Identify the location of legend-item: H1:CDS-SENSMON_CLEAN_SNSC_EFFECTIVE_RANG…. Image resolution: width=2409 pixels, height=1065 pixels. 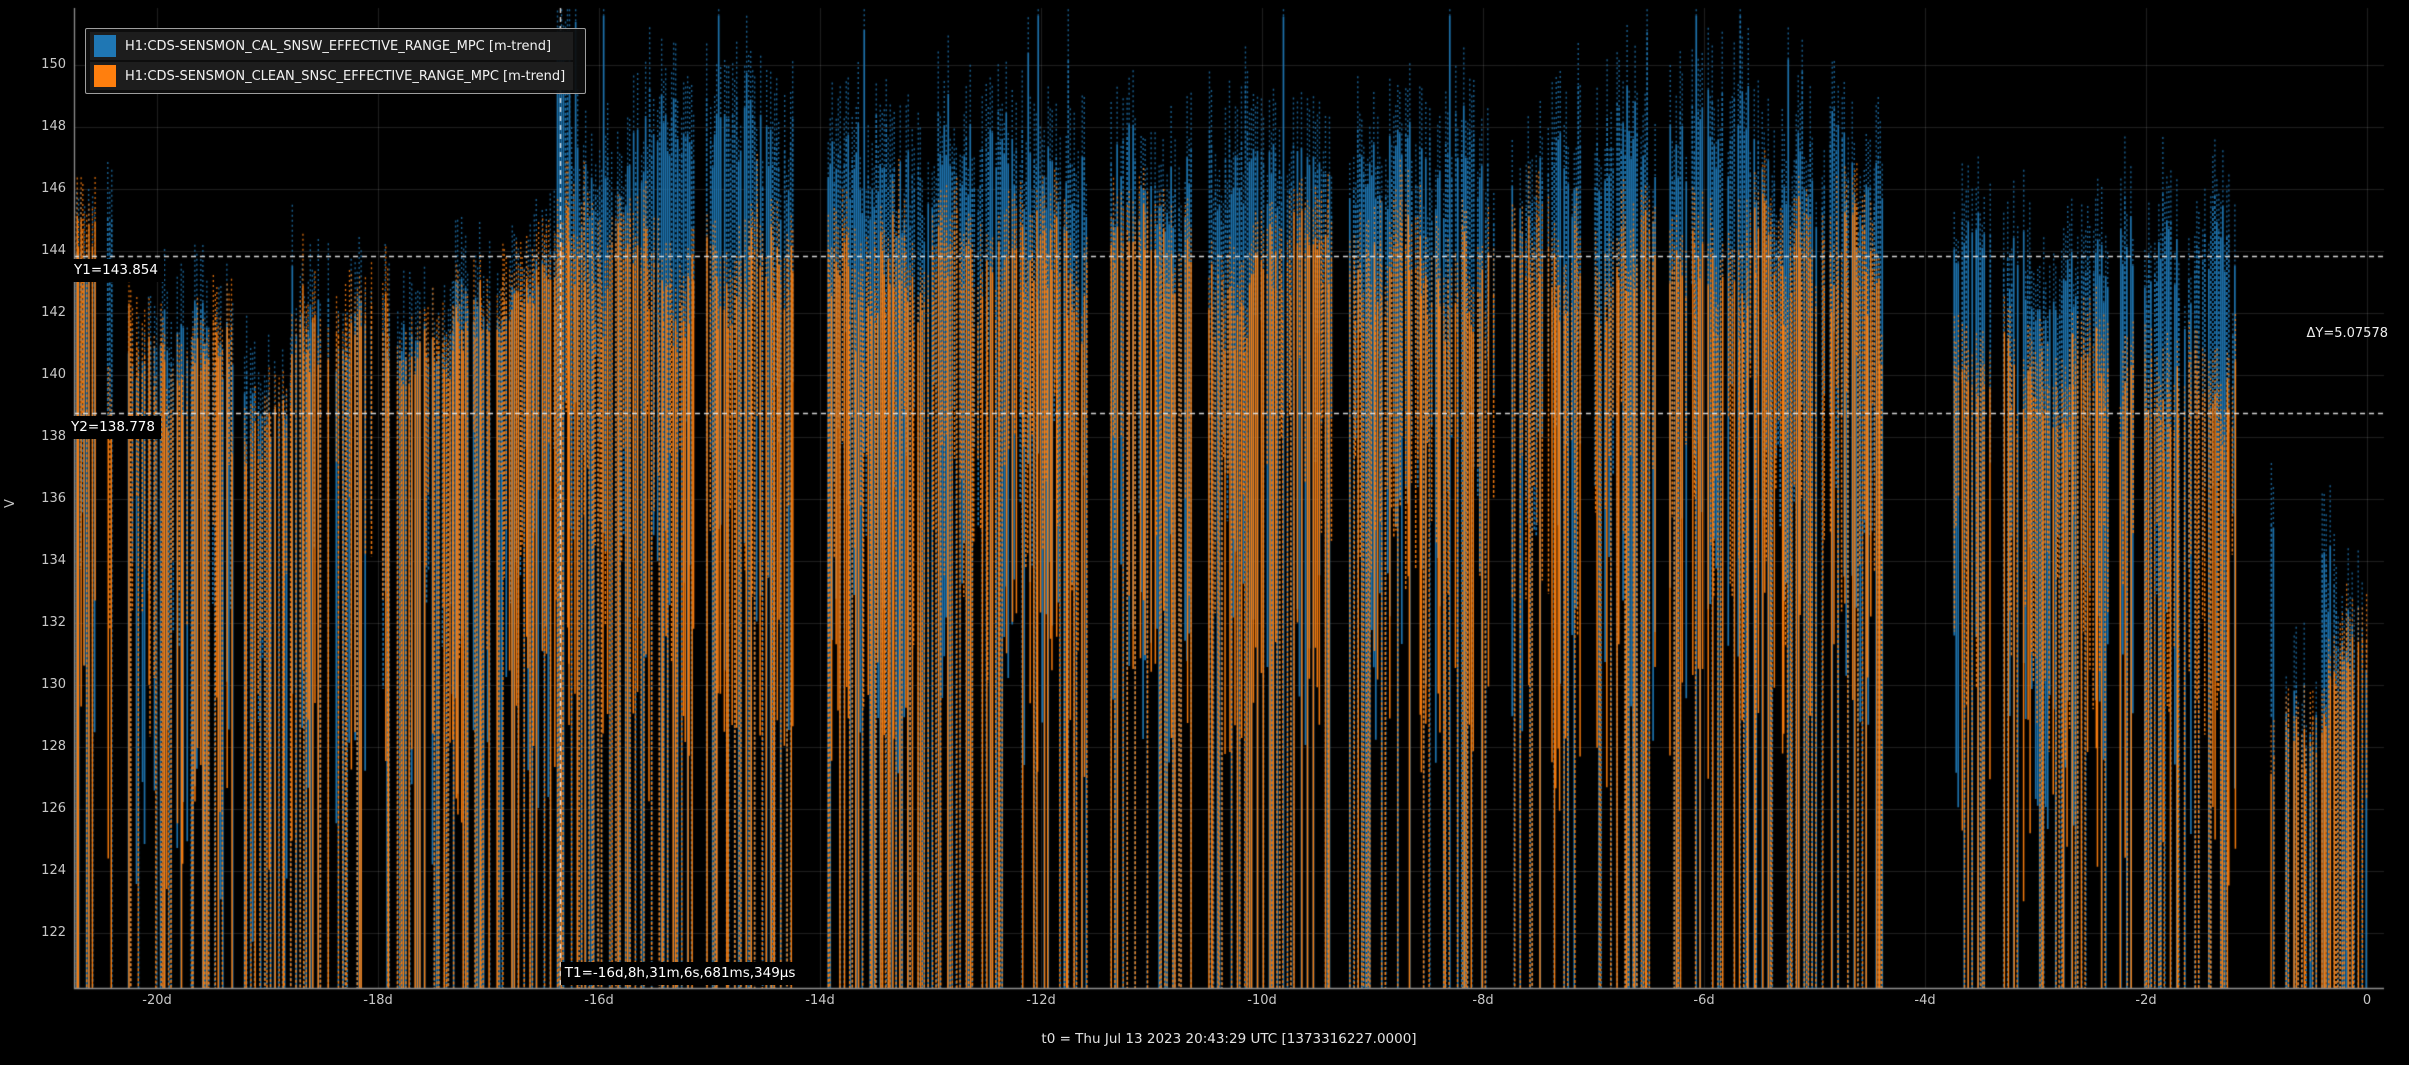
(332, 76).